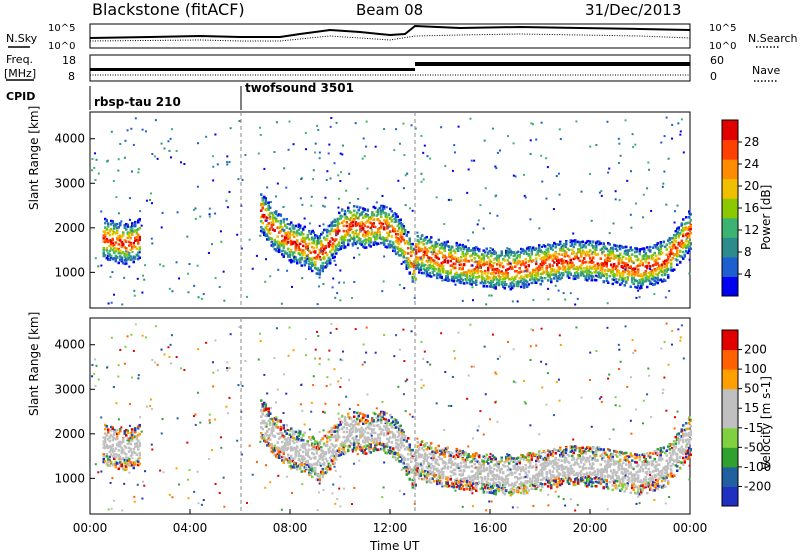 Image resolution: width=800 pixels, height=554 pixels. What do you see at coordinates (20, 96) in the screenshot?
I see `cpid-label: CPID` at bounding box center [20, 96].